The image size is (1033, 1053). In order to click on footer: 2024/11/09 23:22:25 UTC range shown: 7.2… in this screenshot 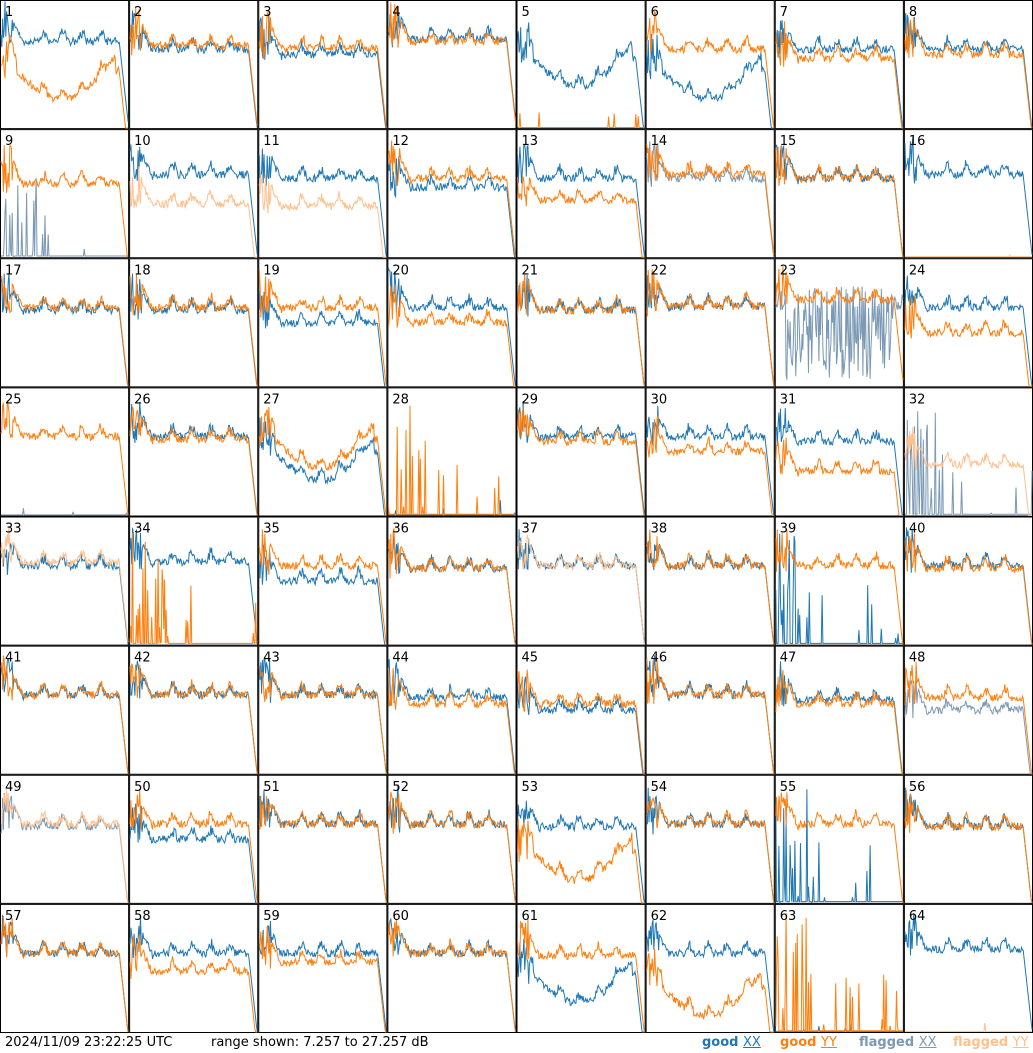, I will do `click(516, 1043)`.